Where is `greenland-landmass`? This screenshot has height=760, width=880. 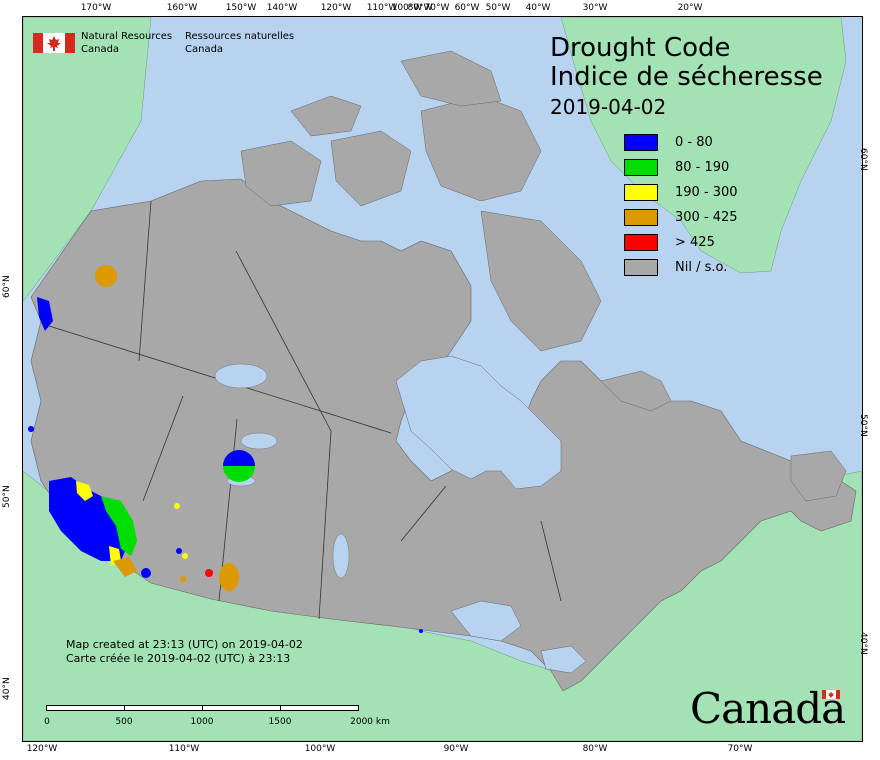 greenland-landmass is located at coordinates (703, 145).